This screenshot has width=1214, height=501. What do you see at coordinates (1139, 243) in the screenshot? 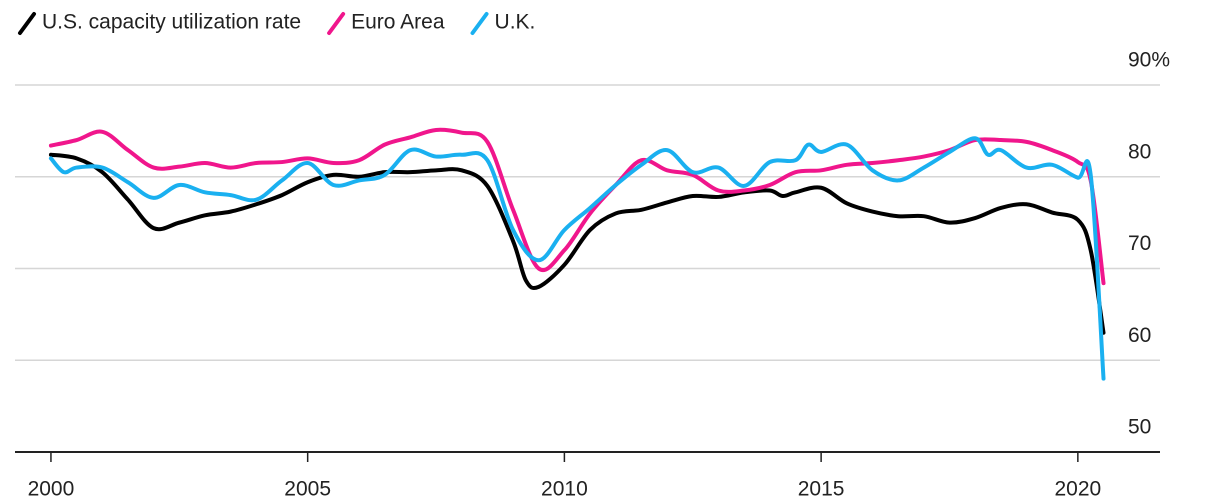
I see `y-tick-label: 70` at bounding box center [1139, 243].